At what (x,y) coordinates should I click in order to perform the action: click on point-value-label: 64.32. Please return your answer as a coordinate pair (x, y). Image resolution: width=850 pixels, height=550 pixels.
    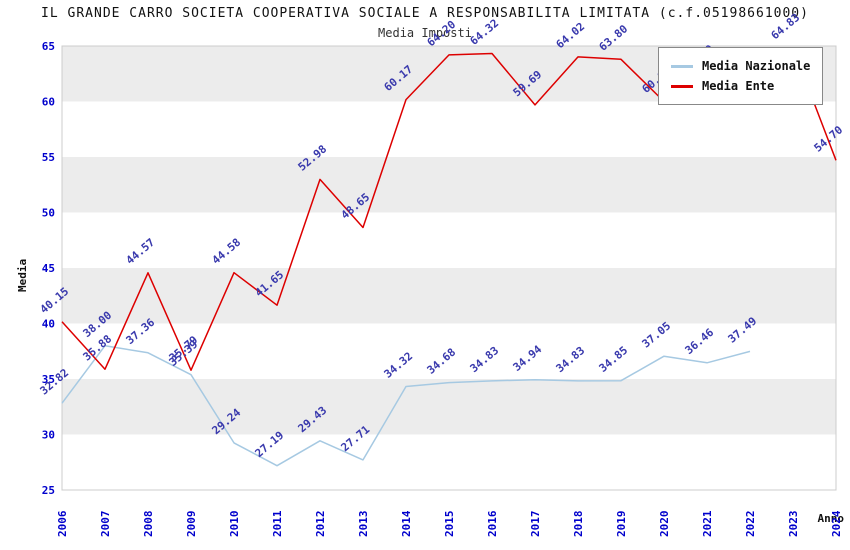
    Looking at the image, I should click on (485, 32).